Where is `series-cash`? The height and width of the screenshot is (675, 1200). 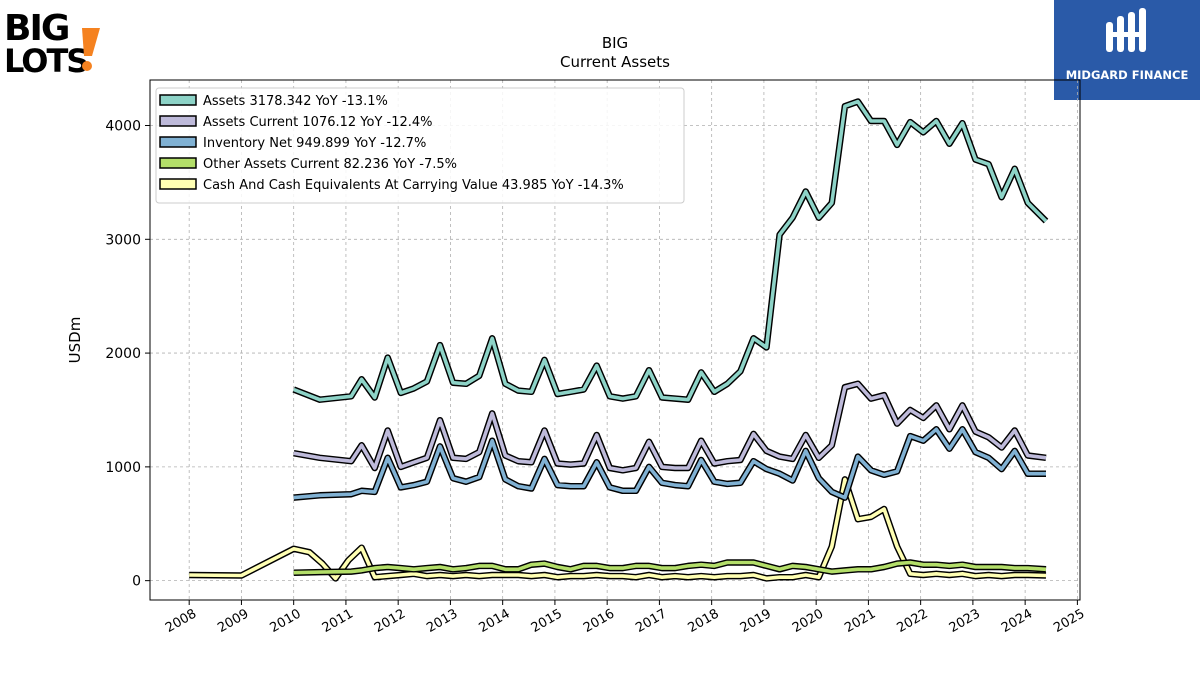 series-cash is located at coordinates (618, 529).